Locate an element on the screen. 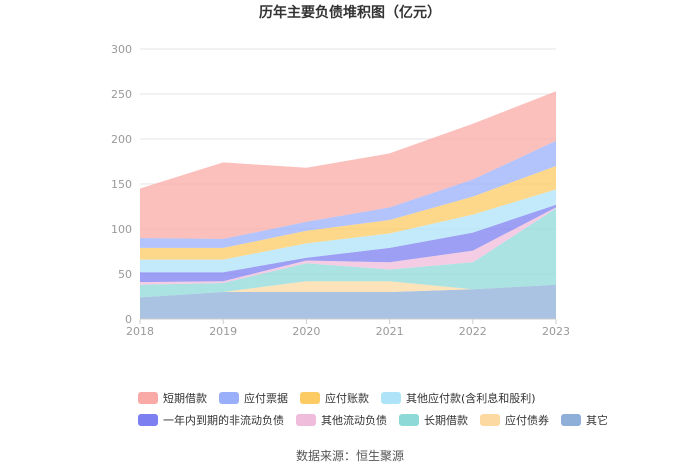 This screenshot has width=700, height=473. legend-label: 应付债券 is located at coordinates (527, 420).